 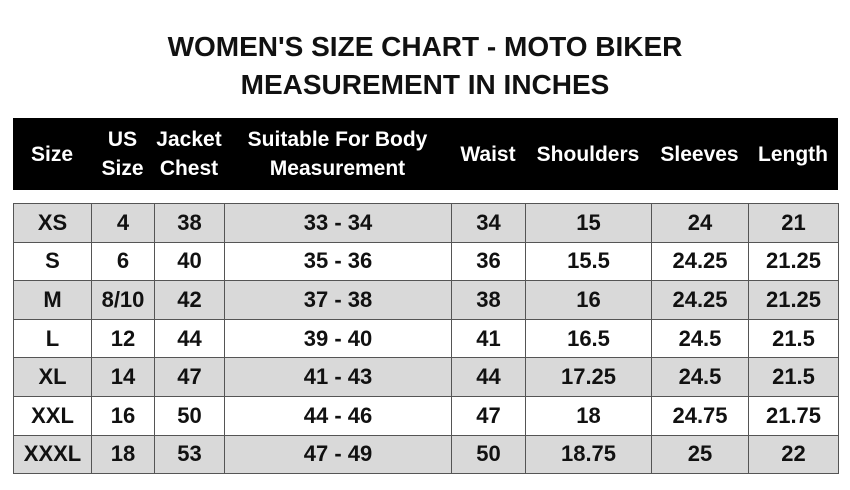 I want to click on cell-waist: 44, so click(x=488, y=377).